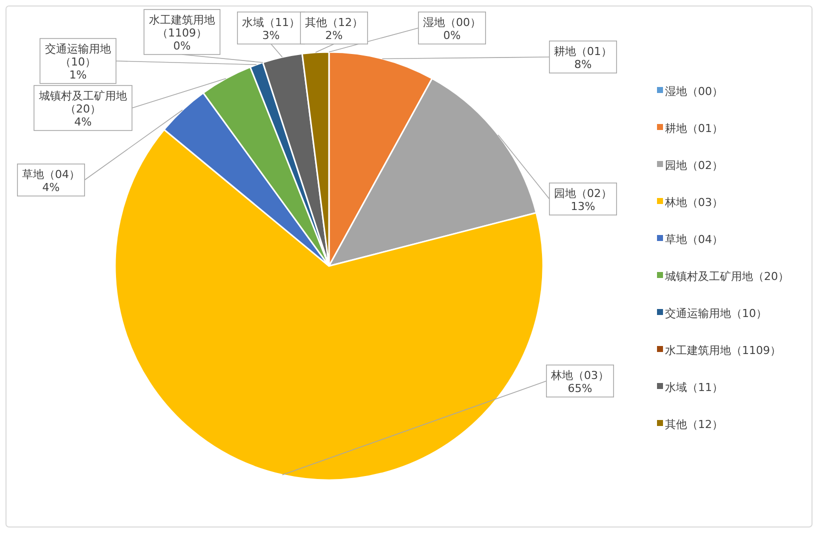 The image size is (818, 534). I want to click on data-label: 8%, so click(583, 64).